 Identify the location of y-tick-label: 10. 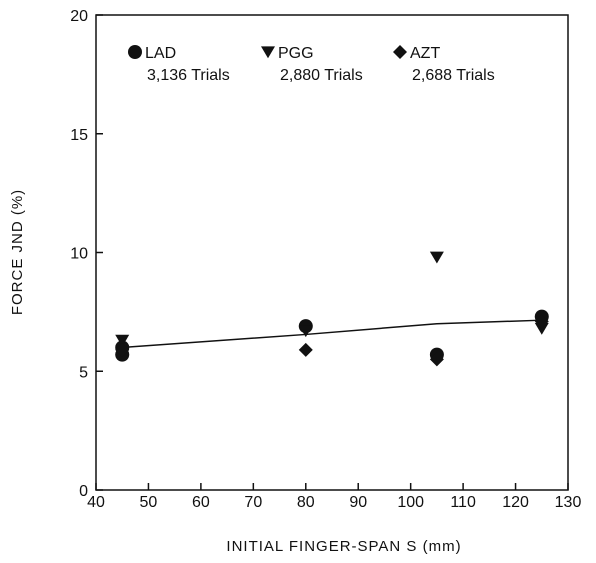
(79, 254).